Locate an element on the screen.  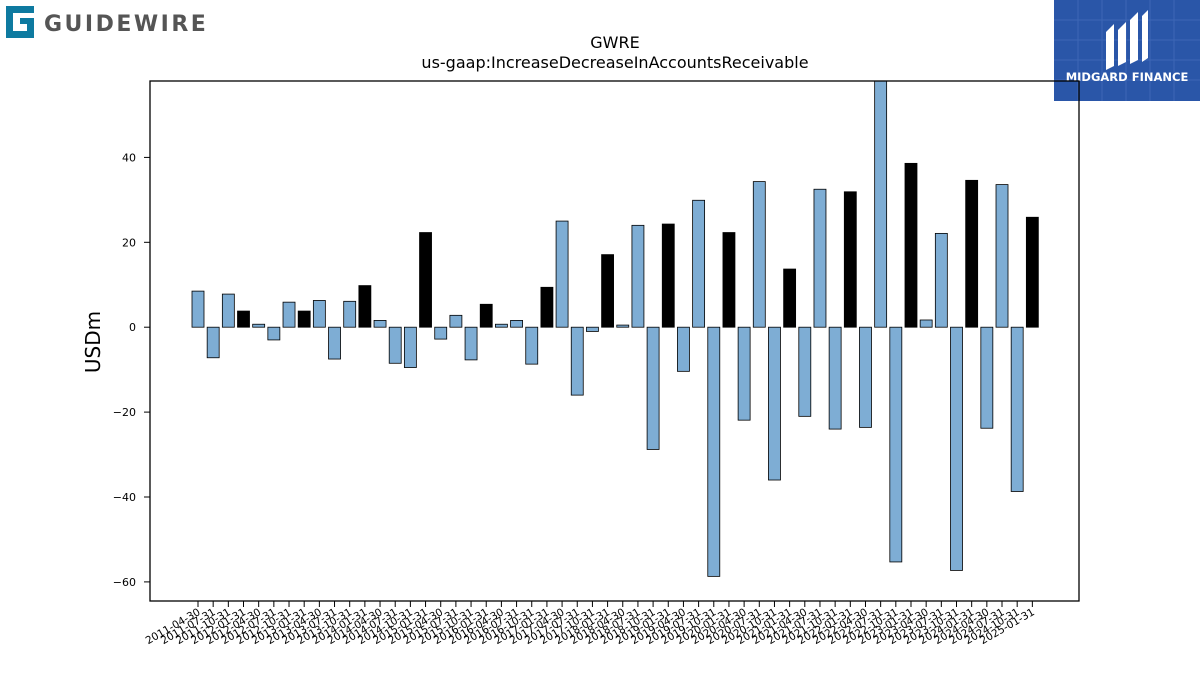
guidewire-logo: GUIDEWIRE is located at coordinates (107, 22).